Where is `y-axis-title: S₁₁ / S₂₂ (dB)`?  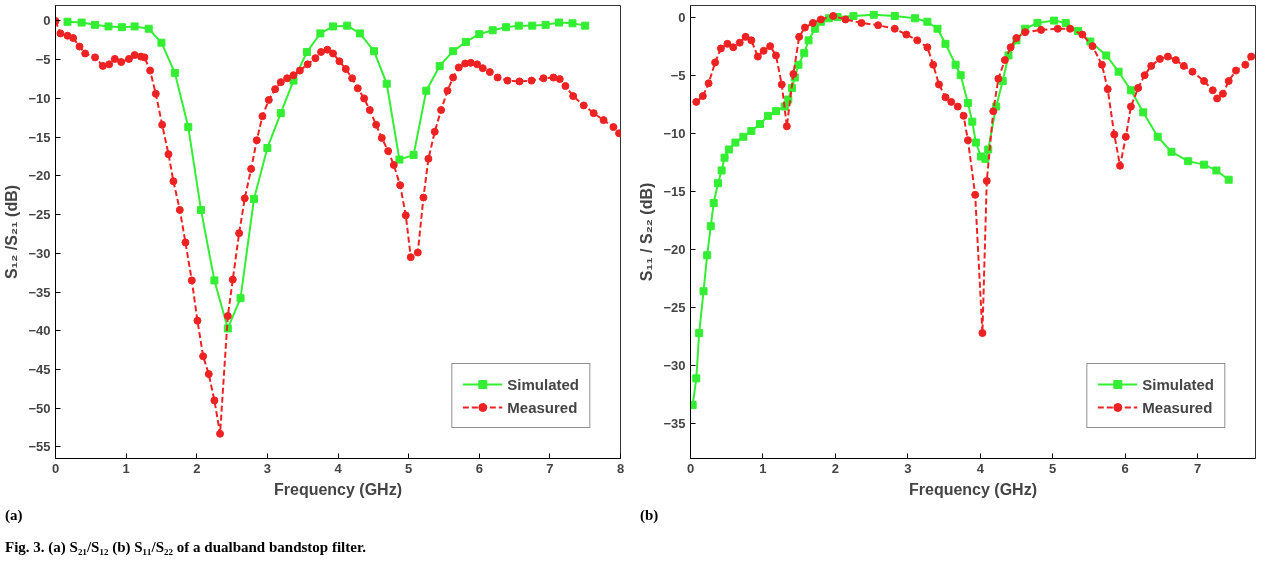 y-axis-title: S₁₁ / S₂₂ (dB) is located at coordinates (647, 232).